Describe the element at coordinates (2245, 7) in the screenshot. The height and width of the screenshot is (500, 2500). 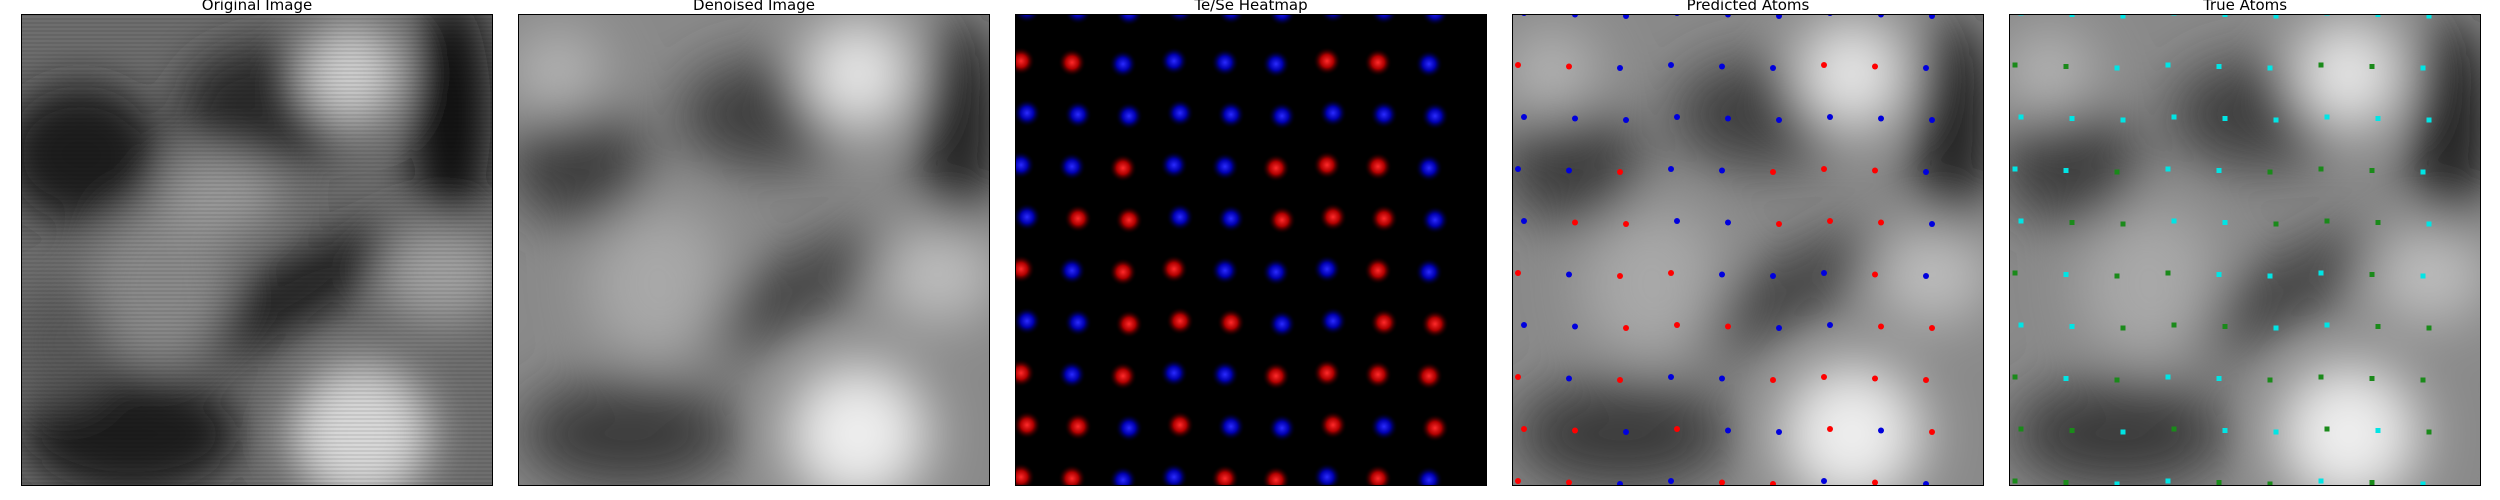
I see `true-atoms-title: True Atoms` at that location.